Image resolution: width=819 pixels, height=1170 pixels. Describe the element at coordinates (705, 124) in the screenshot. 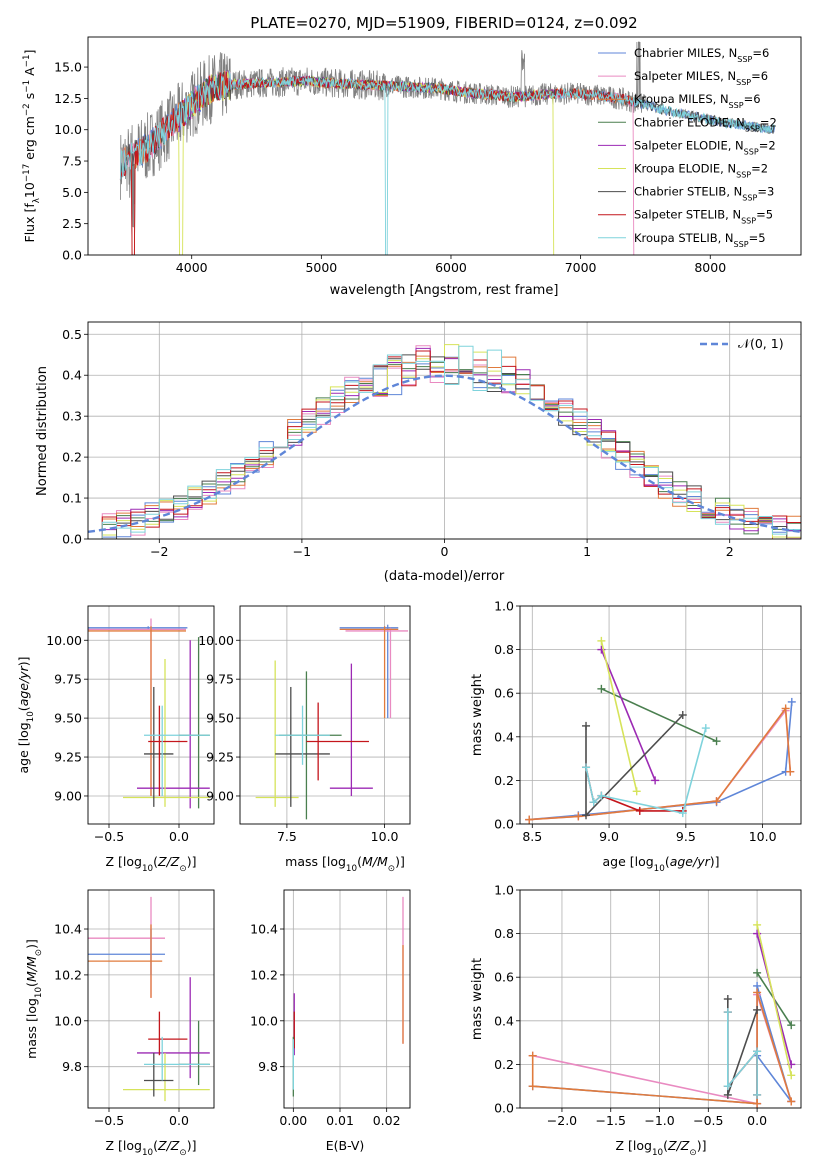

I see `legend-label: Chabrier ELODIE, NSSP=2` at that location.